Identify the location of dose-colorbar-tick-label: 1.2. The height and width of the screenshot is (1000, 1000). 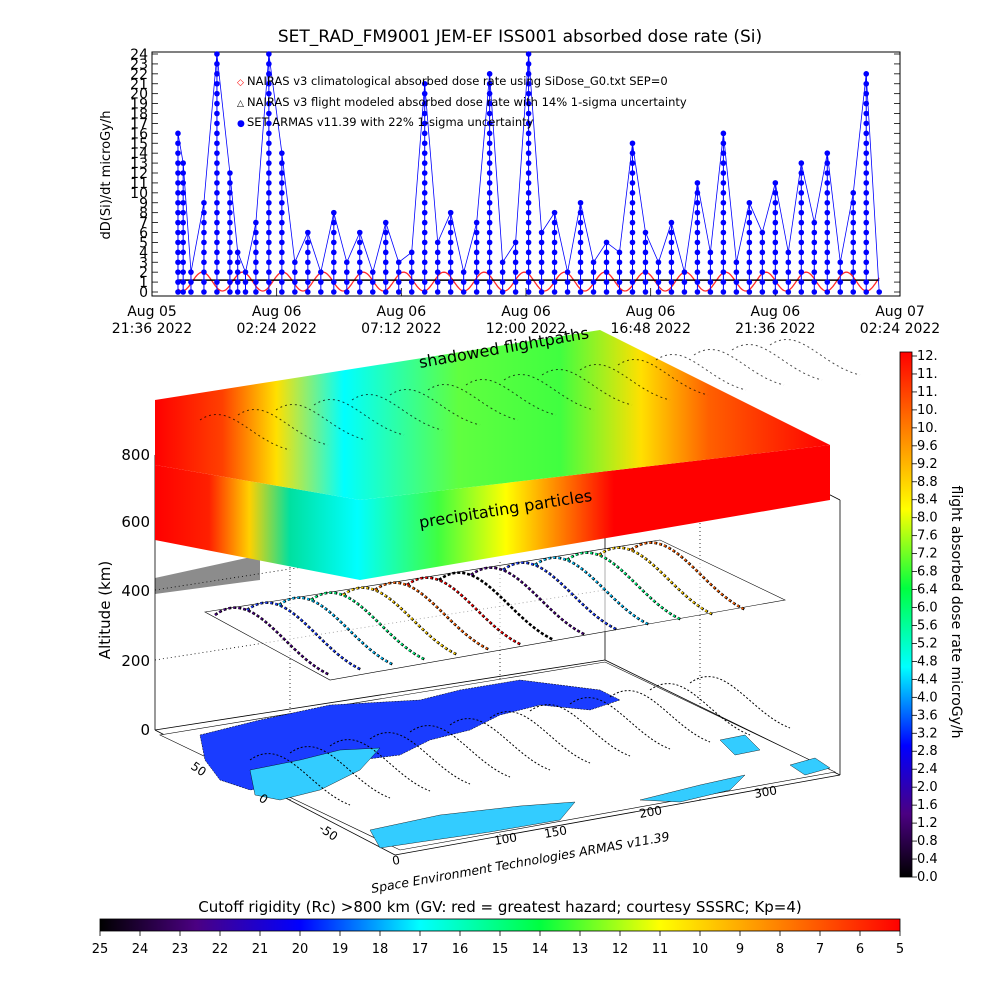
(927, 823).